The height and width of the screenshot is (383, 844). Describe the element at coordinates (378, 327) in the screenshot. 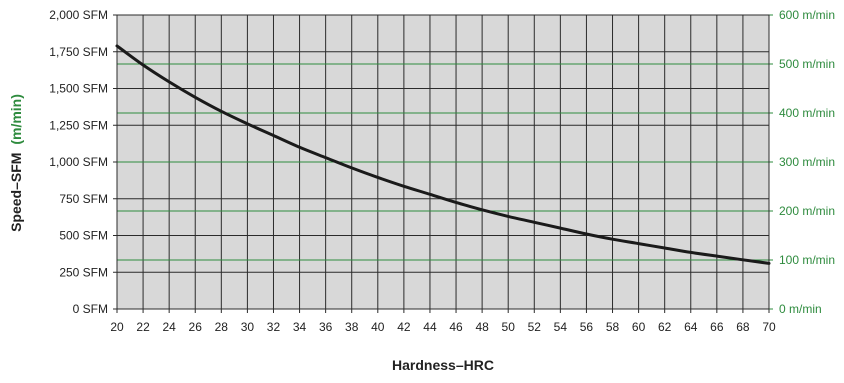

I see `x-tick-label: 40` at that location.